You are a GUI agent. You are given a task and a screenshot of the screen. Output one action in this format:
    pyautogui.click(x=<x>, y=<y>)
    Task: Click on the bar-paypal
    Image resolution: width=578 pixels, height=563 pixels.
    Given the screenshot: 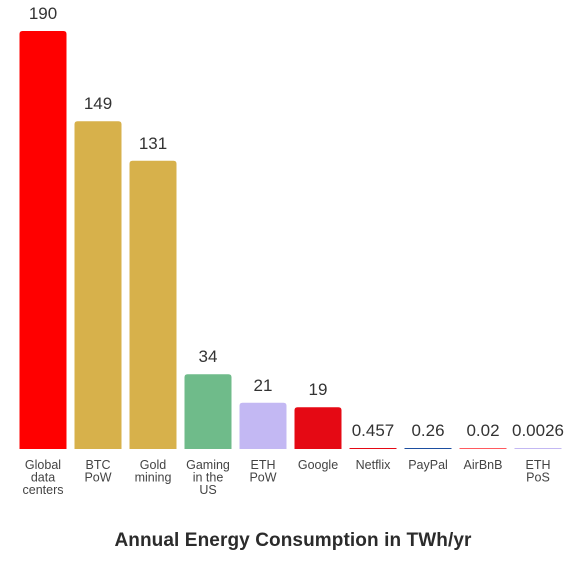 What is the action you would take?
    pyautogui.click(x=428, y=448)
    